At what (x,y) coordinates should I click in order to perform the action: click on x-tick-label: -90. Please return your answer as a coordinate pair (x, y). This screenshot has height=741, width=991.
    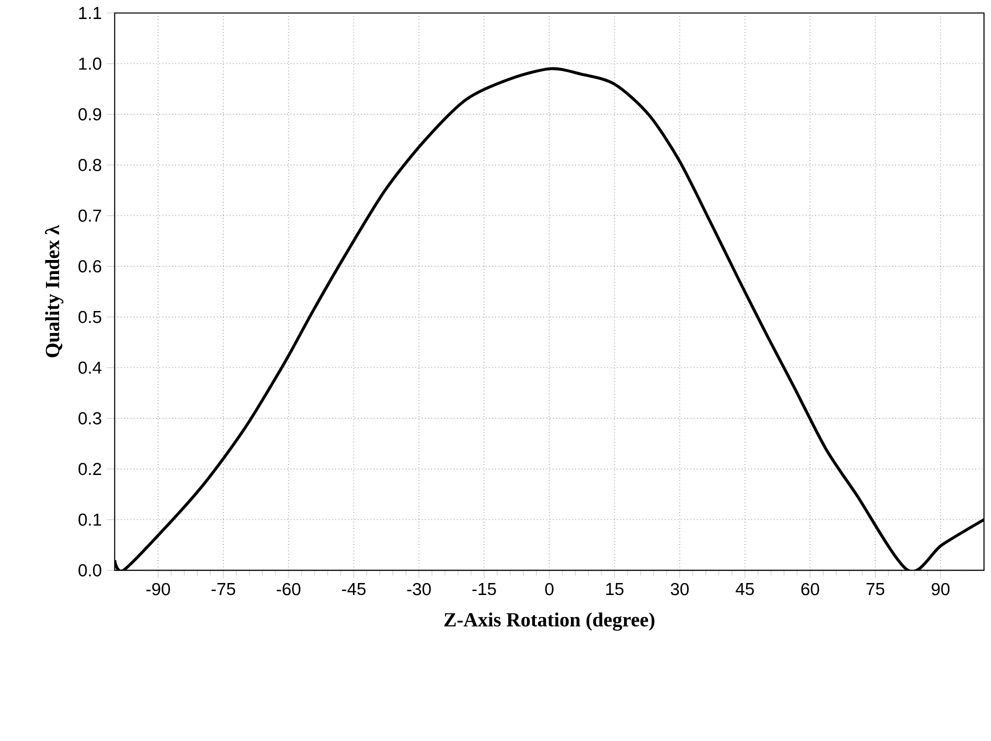
    Looking at the image, I should click on (158, 589).